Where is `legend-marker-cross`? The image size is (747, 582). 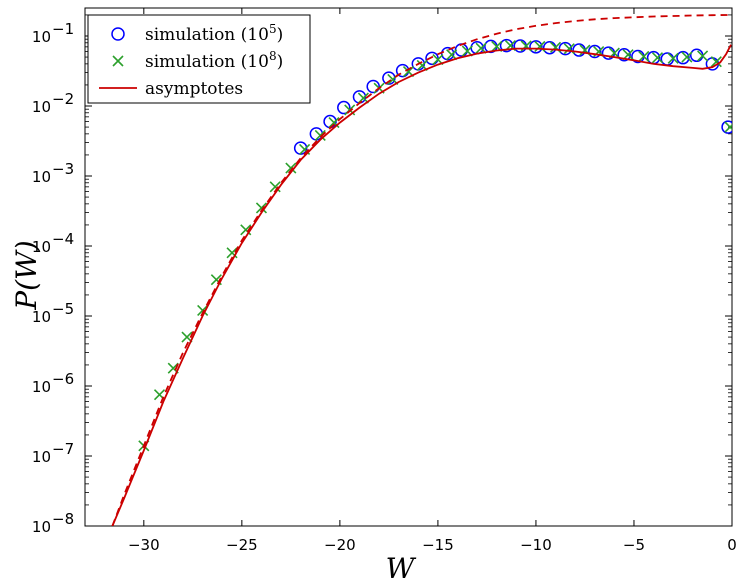 legend-marker-cross is located at coordinates (118, 61).